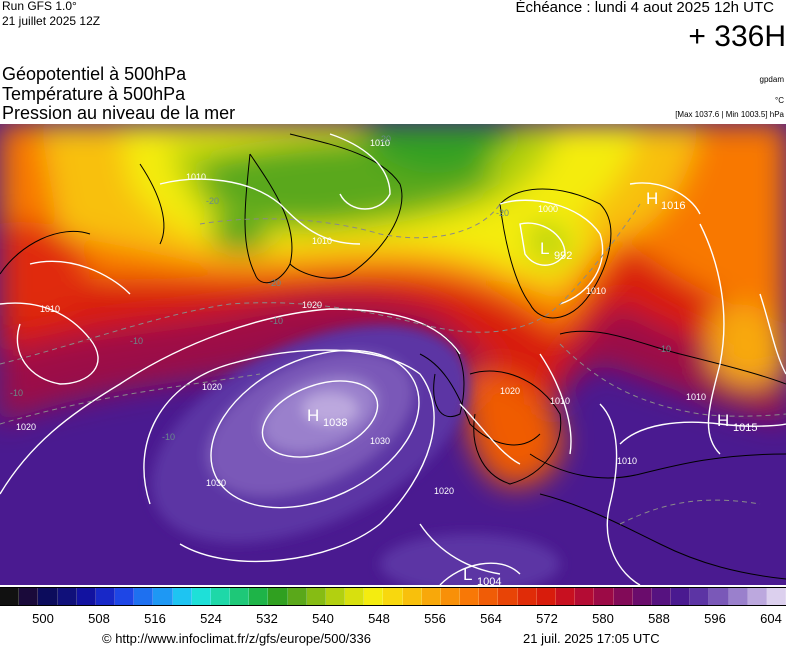  What do you see at coordinates (737, 36) in the screenshot?
I see `lead-time: + 336H` at bounding box center [737, 36].